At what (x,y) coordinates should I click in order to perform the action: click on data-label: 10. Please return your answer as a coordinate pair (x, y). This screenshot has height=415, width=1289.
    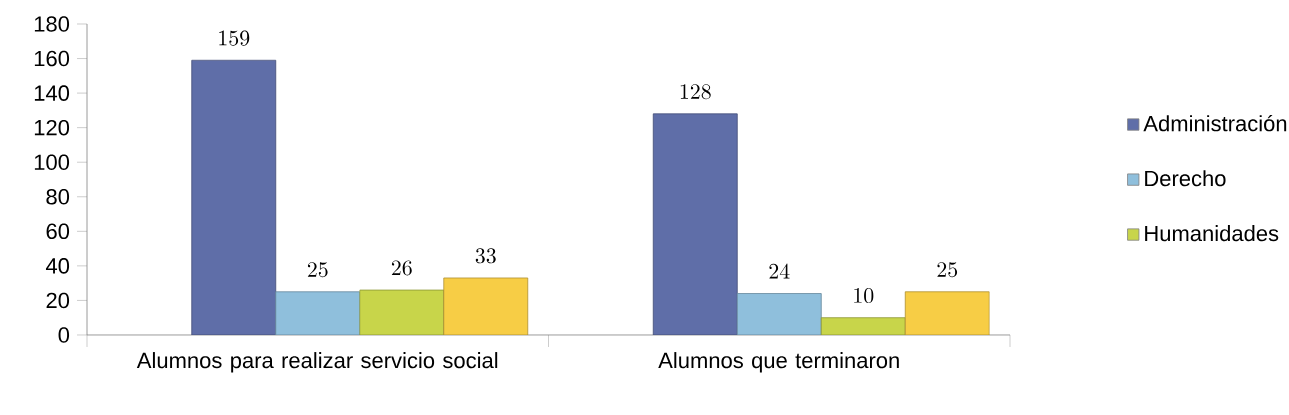
    Looking at the image, I should click on (864, 296).